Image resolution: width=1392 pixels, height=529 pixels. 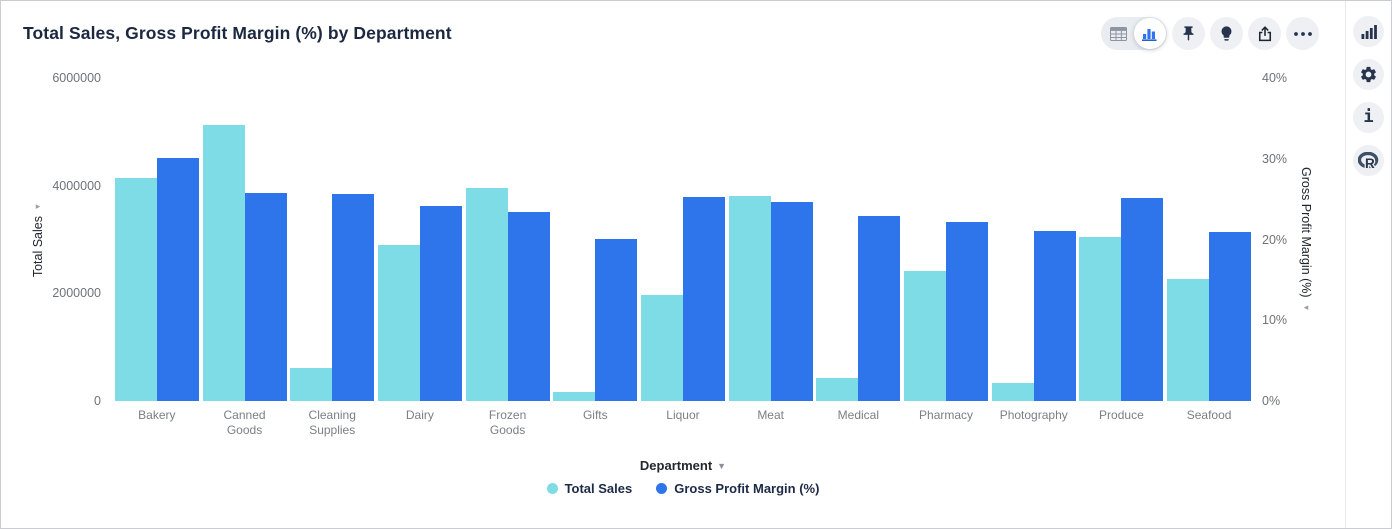 I want to click on bar-gross-profit-margin-meat, so click(x=791, y=301).